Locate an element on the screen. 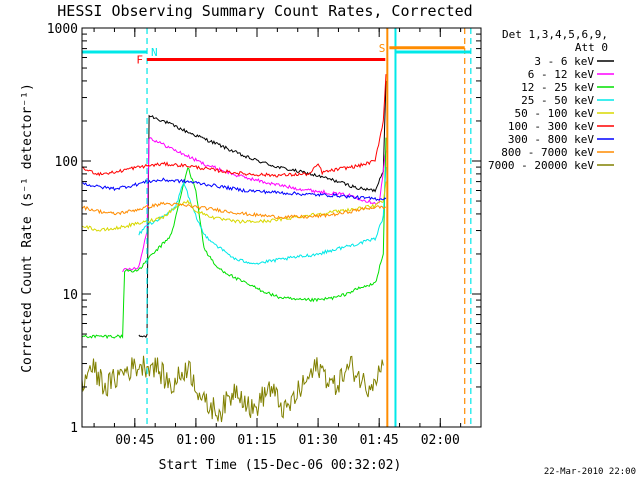 Image resolution: width=640 pixels, height=480 pixels. legend-entry-label: 100 - 300 keV is located at coordinates (551, 126).